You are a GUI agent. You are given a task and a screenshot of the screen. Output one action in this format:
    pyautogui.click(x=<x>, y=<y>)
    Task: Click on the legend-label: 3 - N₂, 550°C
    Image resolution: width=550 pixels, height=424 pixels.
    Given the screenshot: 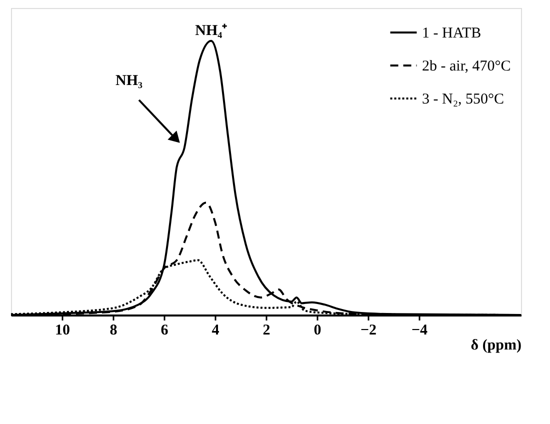 What is the action you would take?
    pyautogui.click(x=463, y=100)
    